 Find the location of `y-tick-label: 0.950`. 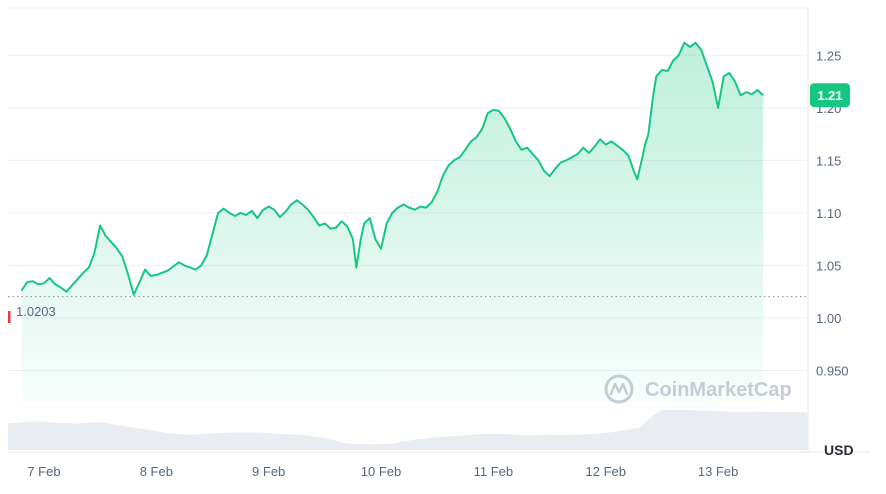

y-tick-label: 0.950 is located at coordinates (832, 370).